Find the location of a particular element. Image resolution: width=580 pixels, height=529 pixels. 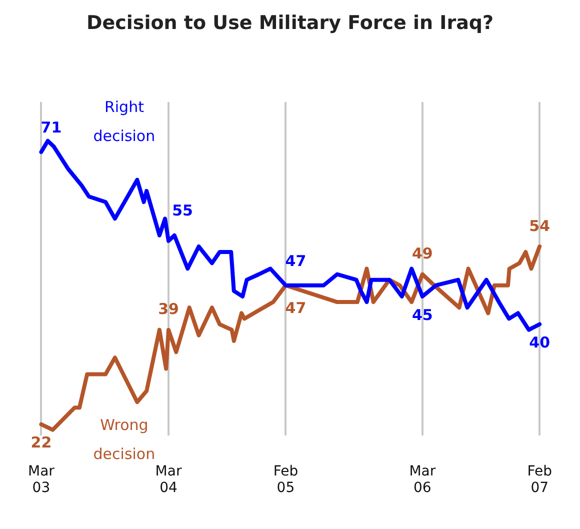

x-tick-label: Mar 04 is located at coordinates (168, 479).